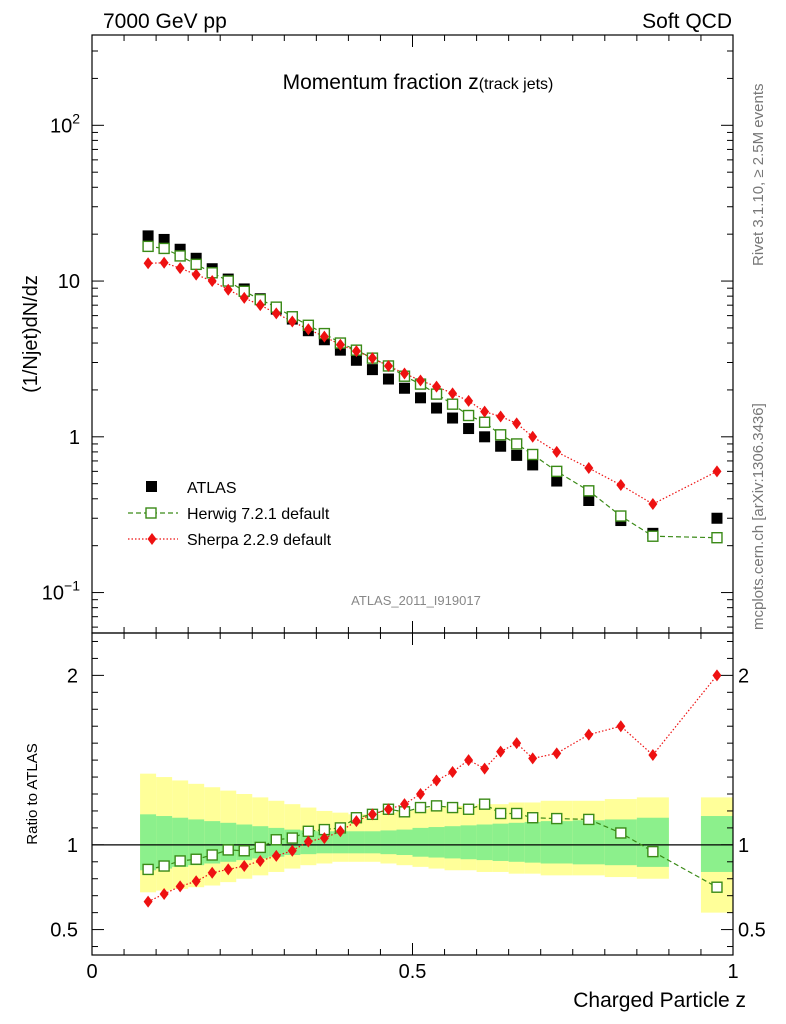 Image resolution: width=786 pixels, height=1024 pixels. I want to click on ratio-y-tick-label-left: 2, so click(72, 676).